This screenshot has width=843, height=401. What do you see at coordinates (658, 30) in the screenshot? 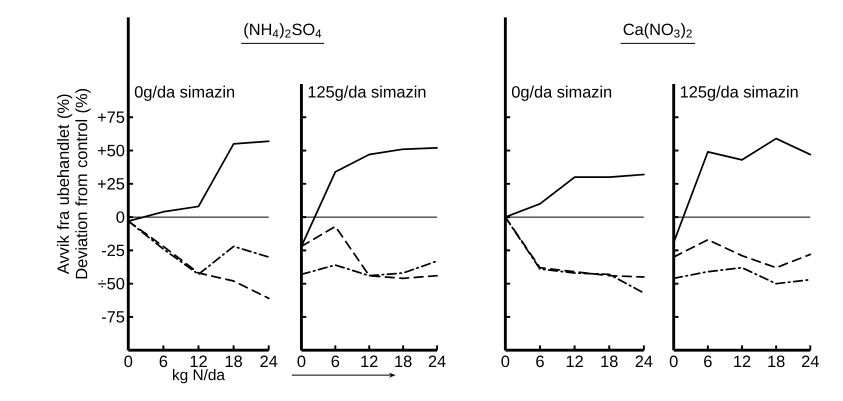
I see `chart-title: Ca(NO$_{3}$)$_{2}$` at bounding box center [658, 30].